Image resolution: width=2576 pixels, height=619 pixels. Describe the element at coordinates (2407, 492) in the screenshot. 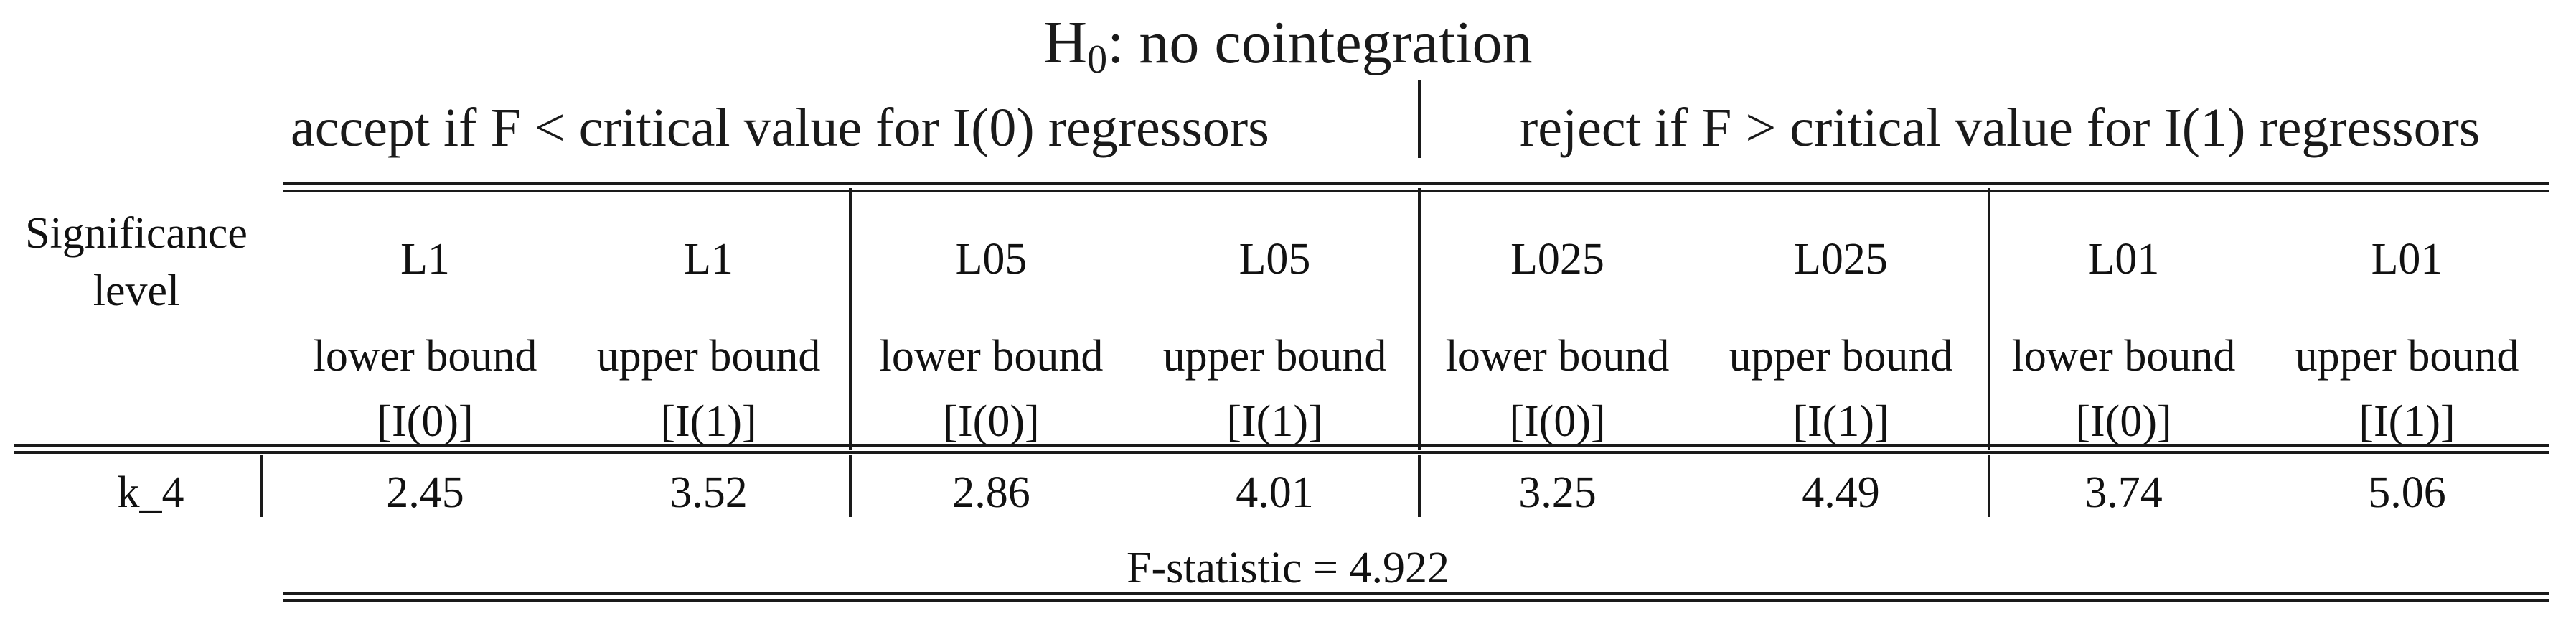

I see `table-cell-value: 5.06` at that location.